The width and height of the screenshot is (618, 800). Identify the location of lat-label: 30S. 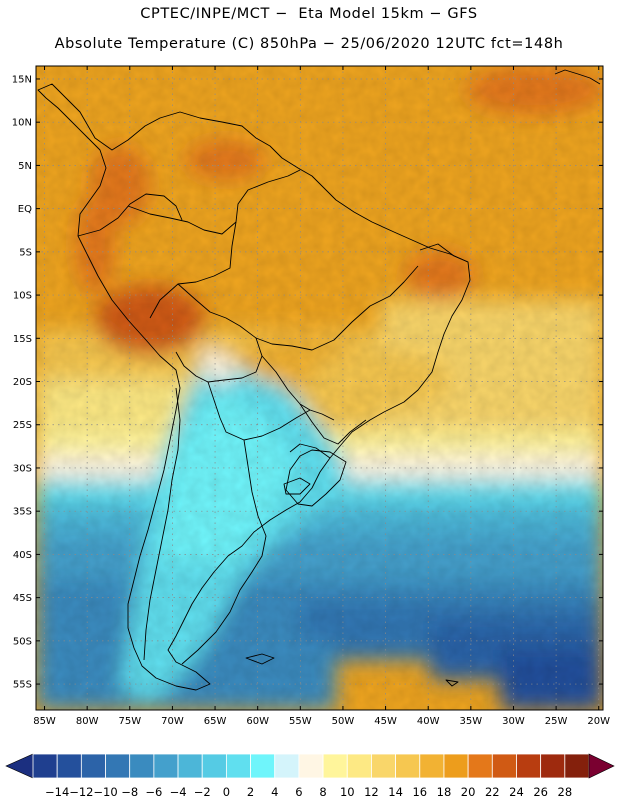
(22, 468).